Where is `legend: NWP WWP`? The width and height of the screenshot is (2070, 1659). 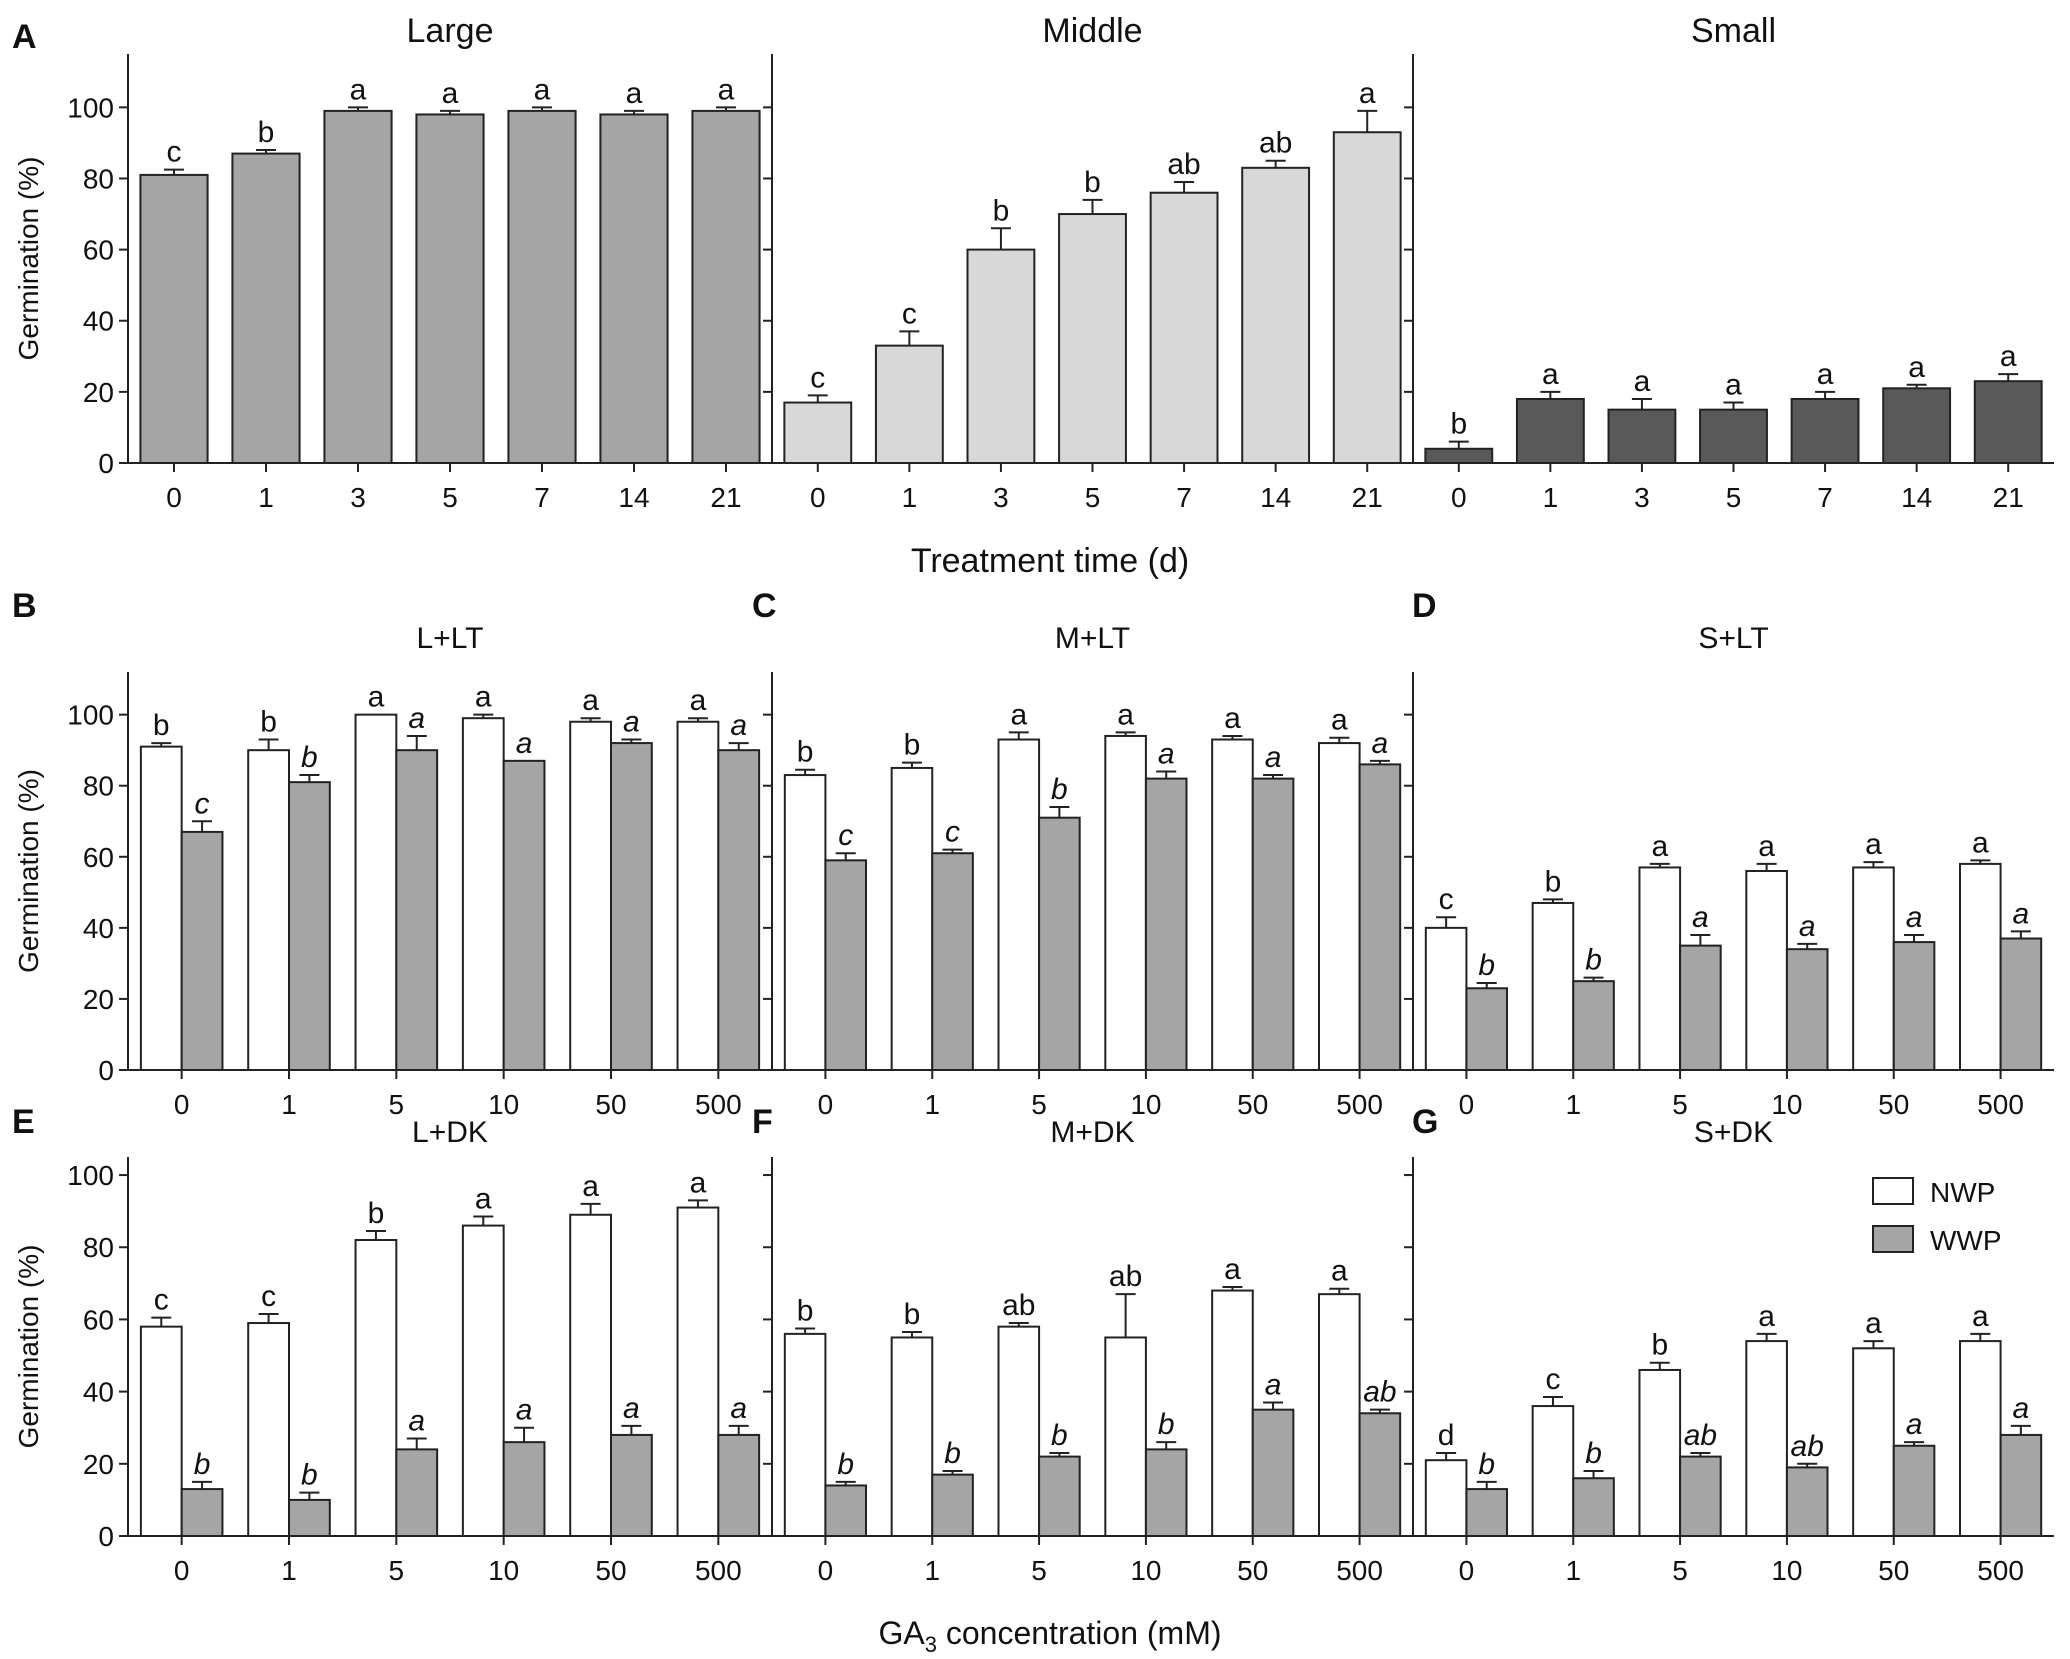
legend: NWP WWP is located at coordinates (1937, 1216).